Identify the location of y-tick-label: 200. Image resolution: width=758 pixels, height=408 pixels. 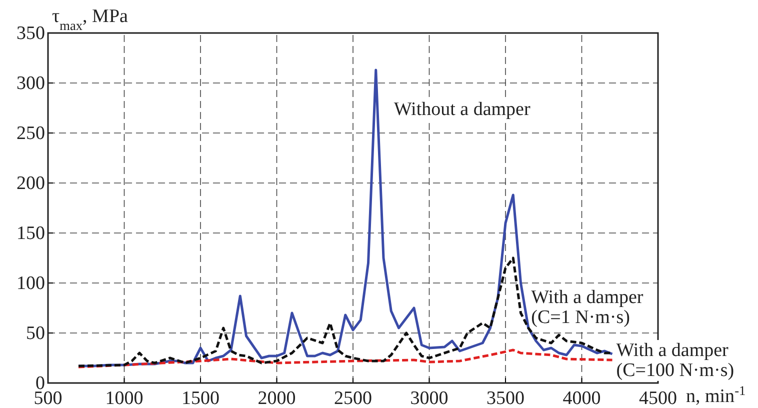
(30, 183).